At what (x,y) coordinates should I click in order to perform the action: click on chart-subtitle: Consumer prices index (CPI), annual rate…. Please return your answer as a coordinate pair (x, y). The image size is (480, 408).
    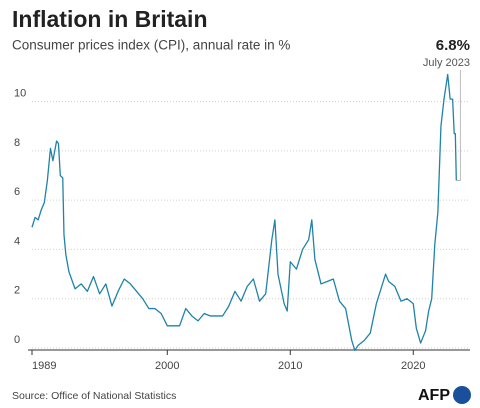
    Looking at the image, I should click on (151, 45).